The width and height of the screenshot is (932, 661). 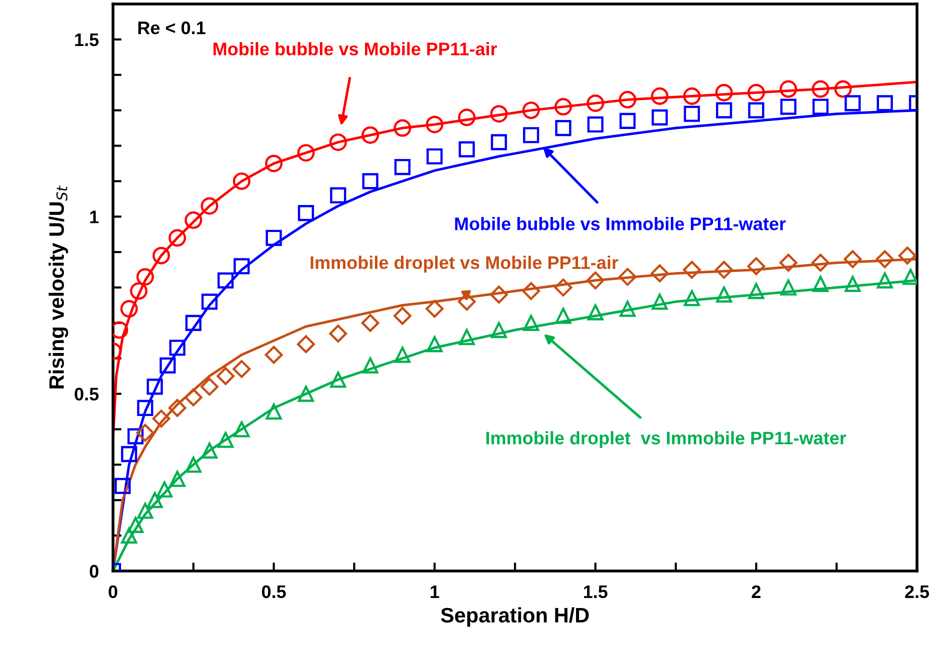 I want to click on y-tick-label: 0.5, so click(x=86, y=394).